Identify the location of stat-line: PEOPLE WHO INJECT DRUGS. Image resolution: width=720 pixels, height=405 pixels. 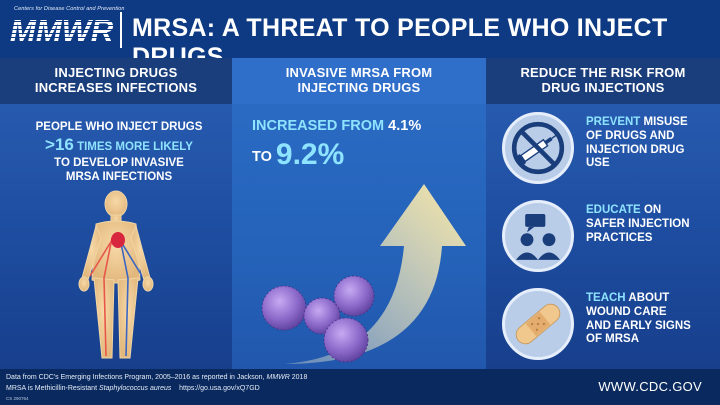
(119, 127).